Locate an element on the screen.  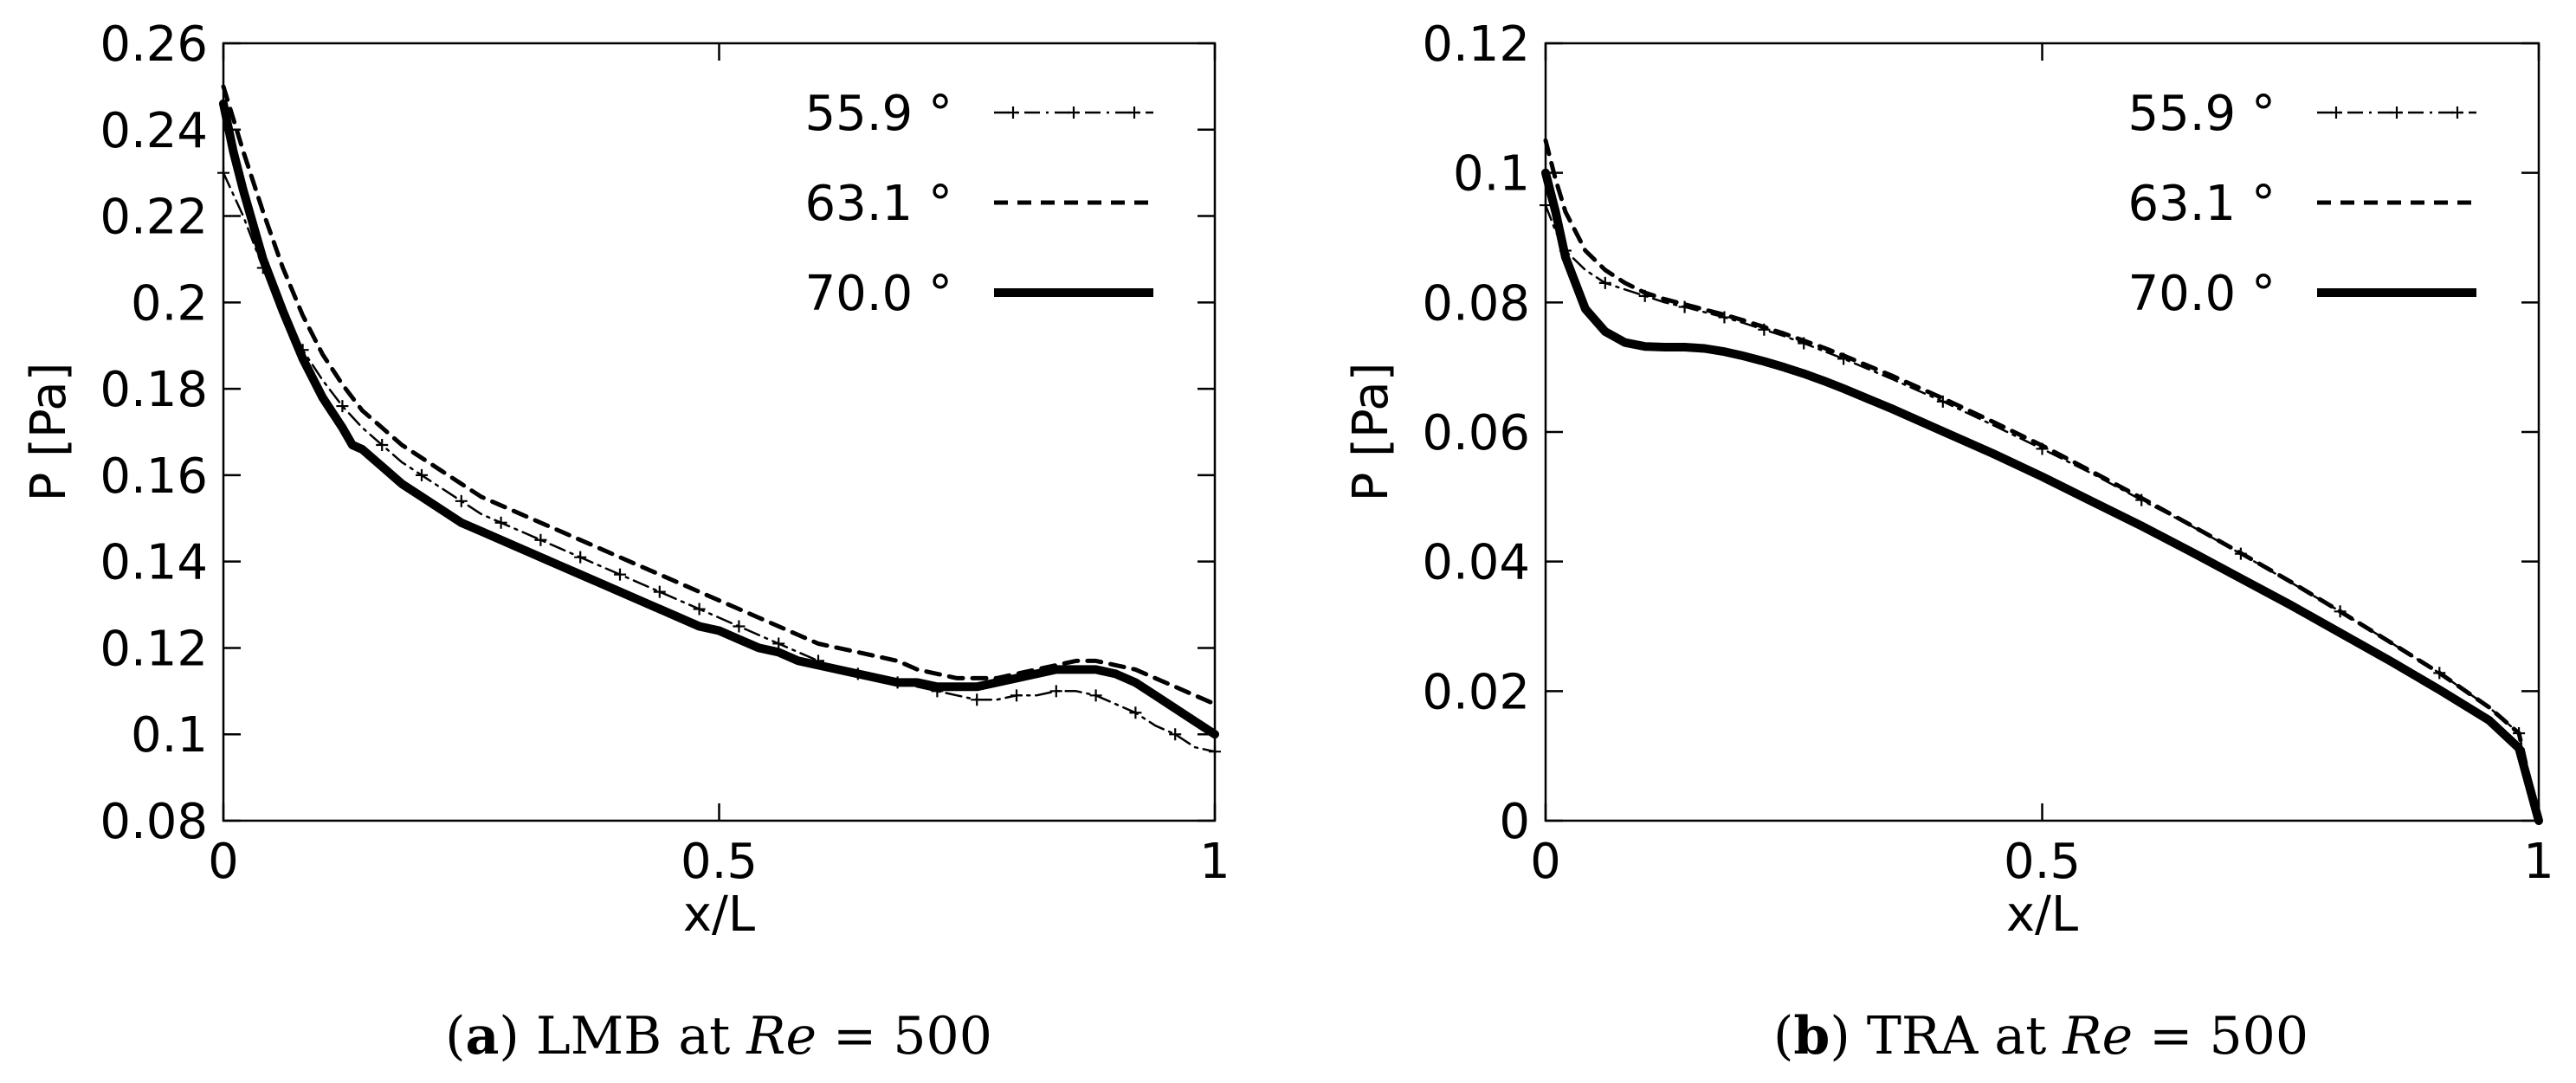
panel-letter: b is located at coordinates (1811, 1036).